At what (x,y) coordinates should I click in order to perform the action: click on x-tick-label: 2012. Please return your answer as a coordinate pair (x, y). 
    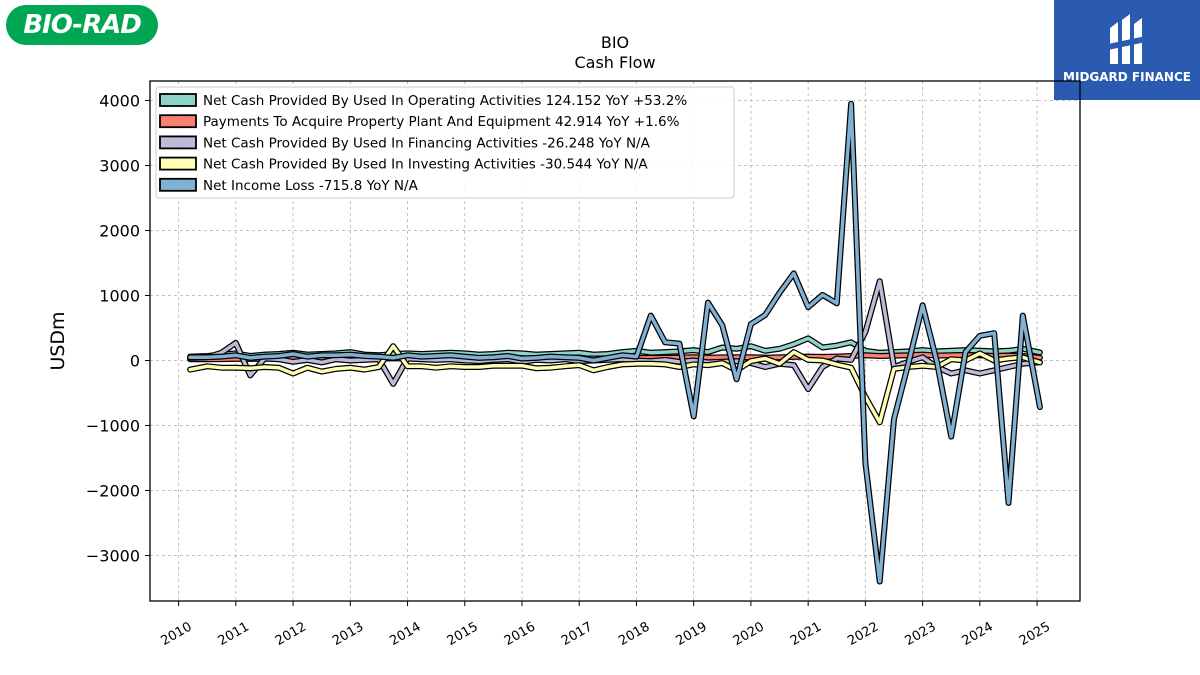
    Looking at the image, I should click on (291, 634).